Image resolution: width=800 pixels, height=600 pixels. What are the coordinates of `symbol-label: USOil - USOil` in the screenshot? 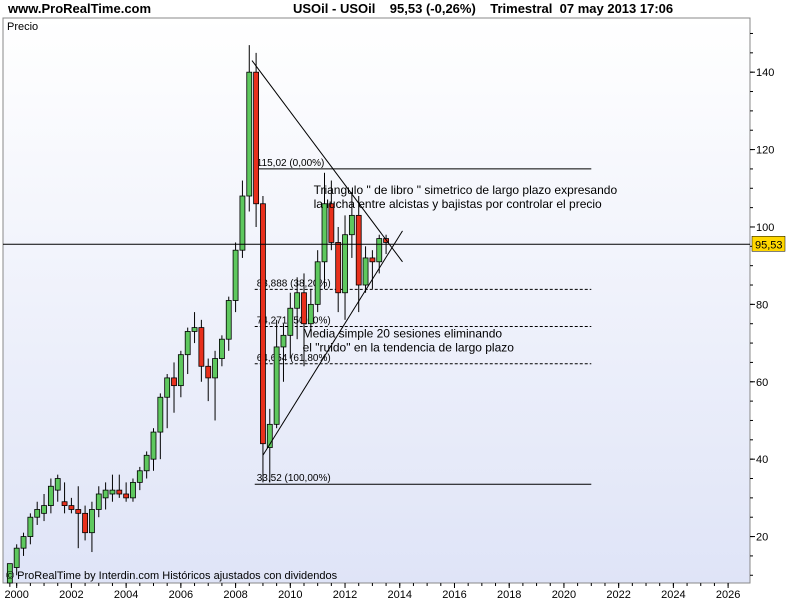 It's located at (334, 8).